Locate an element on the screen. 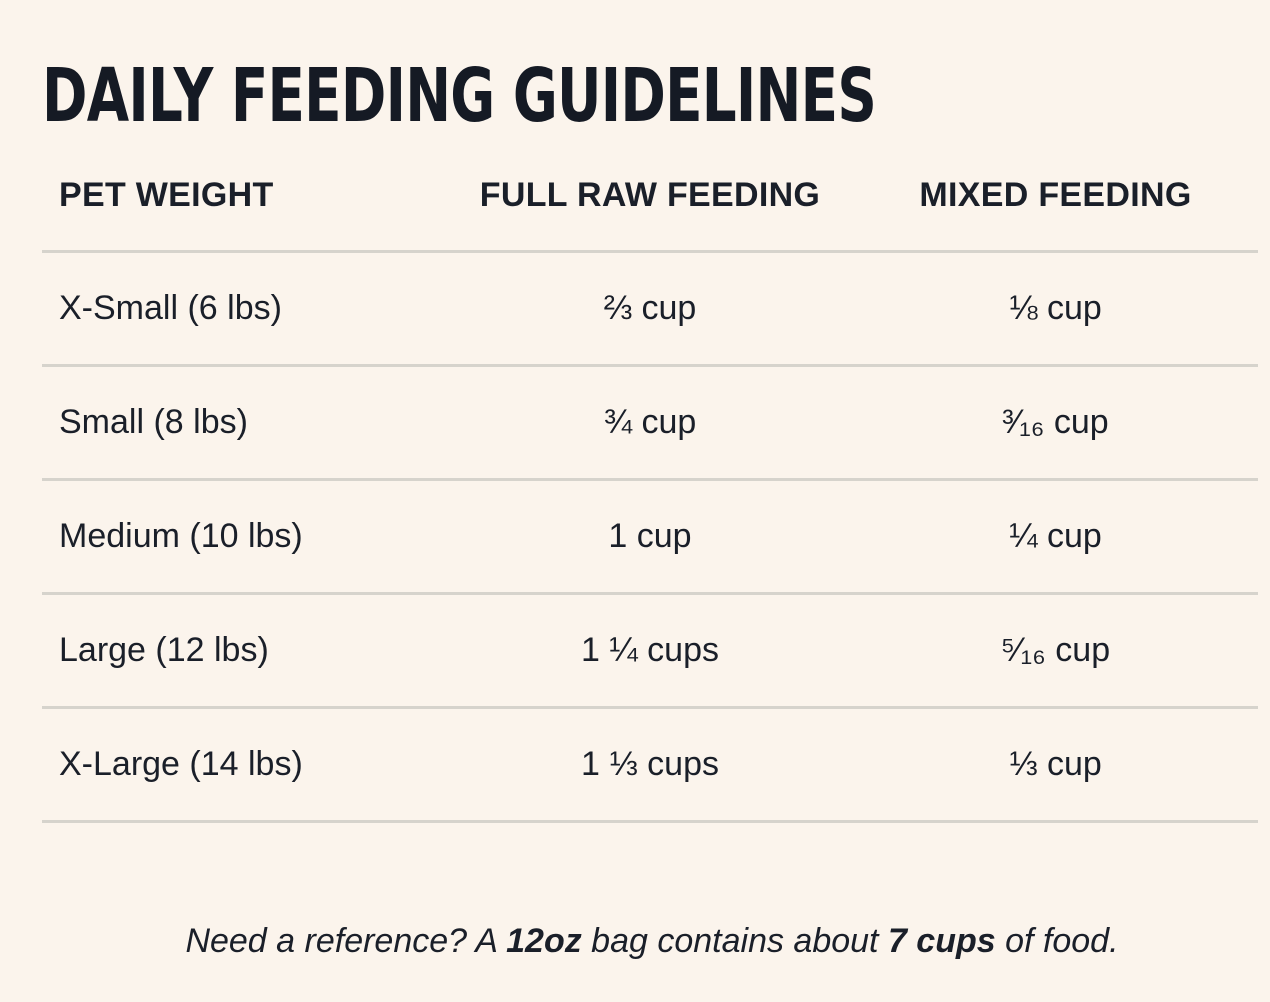 This screenshot has width=1270, height=1002. table-row: X-Large (14 lbs) 1 ⅓ cups ⅓ cup is located at coordinates (650, 766).